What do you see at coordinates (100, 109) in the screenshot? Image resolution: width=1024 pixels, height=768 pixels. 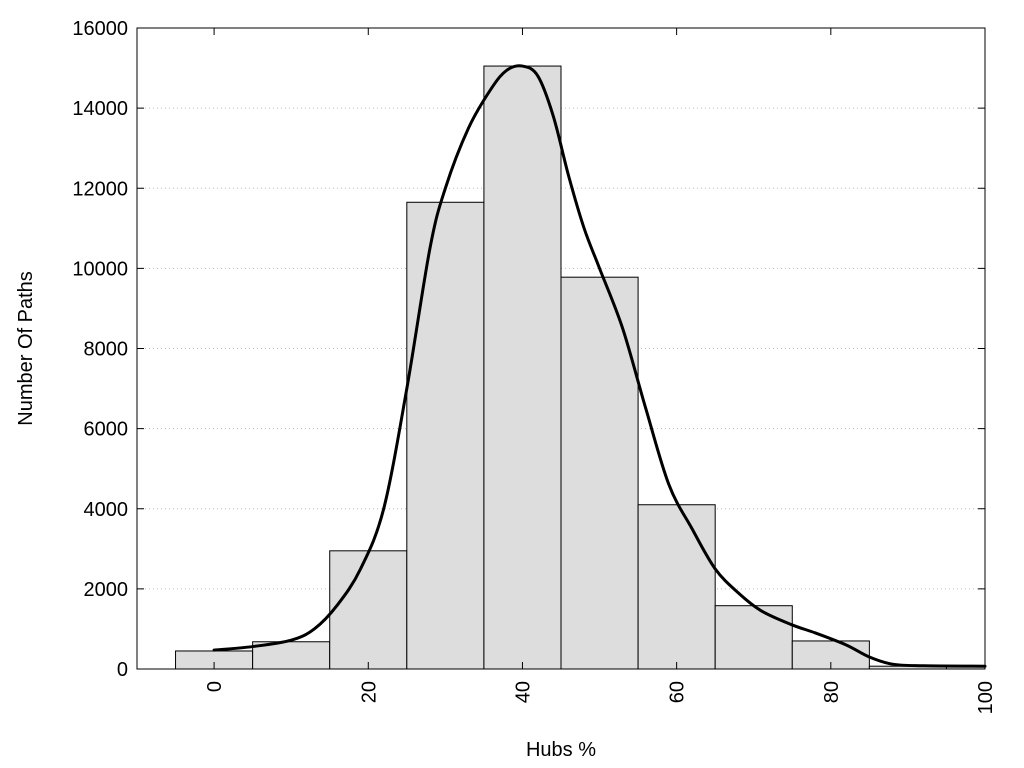 I see `y-tick-label: 14000` at bounding box center [100, 109].